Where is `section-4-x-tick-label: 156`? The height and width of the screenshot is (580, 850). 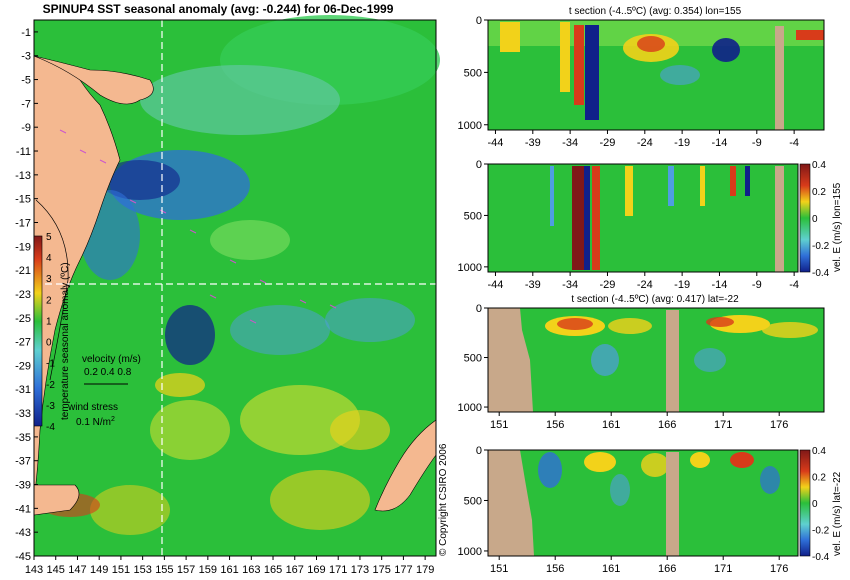 section-4-x-tick-label: 156 is located at coordinates (555, 569).